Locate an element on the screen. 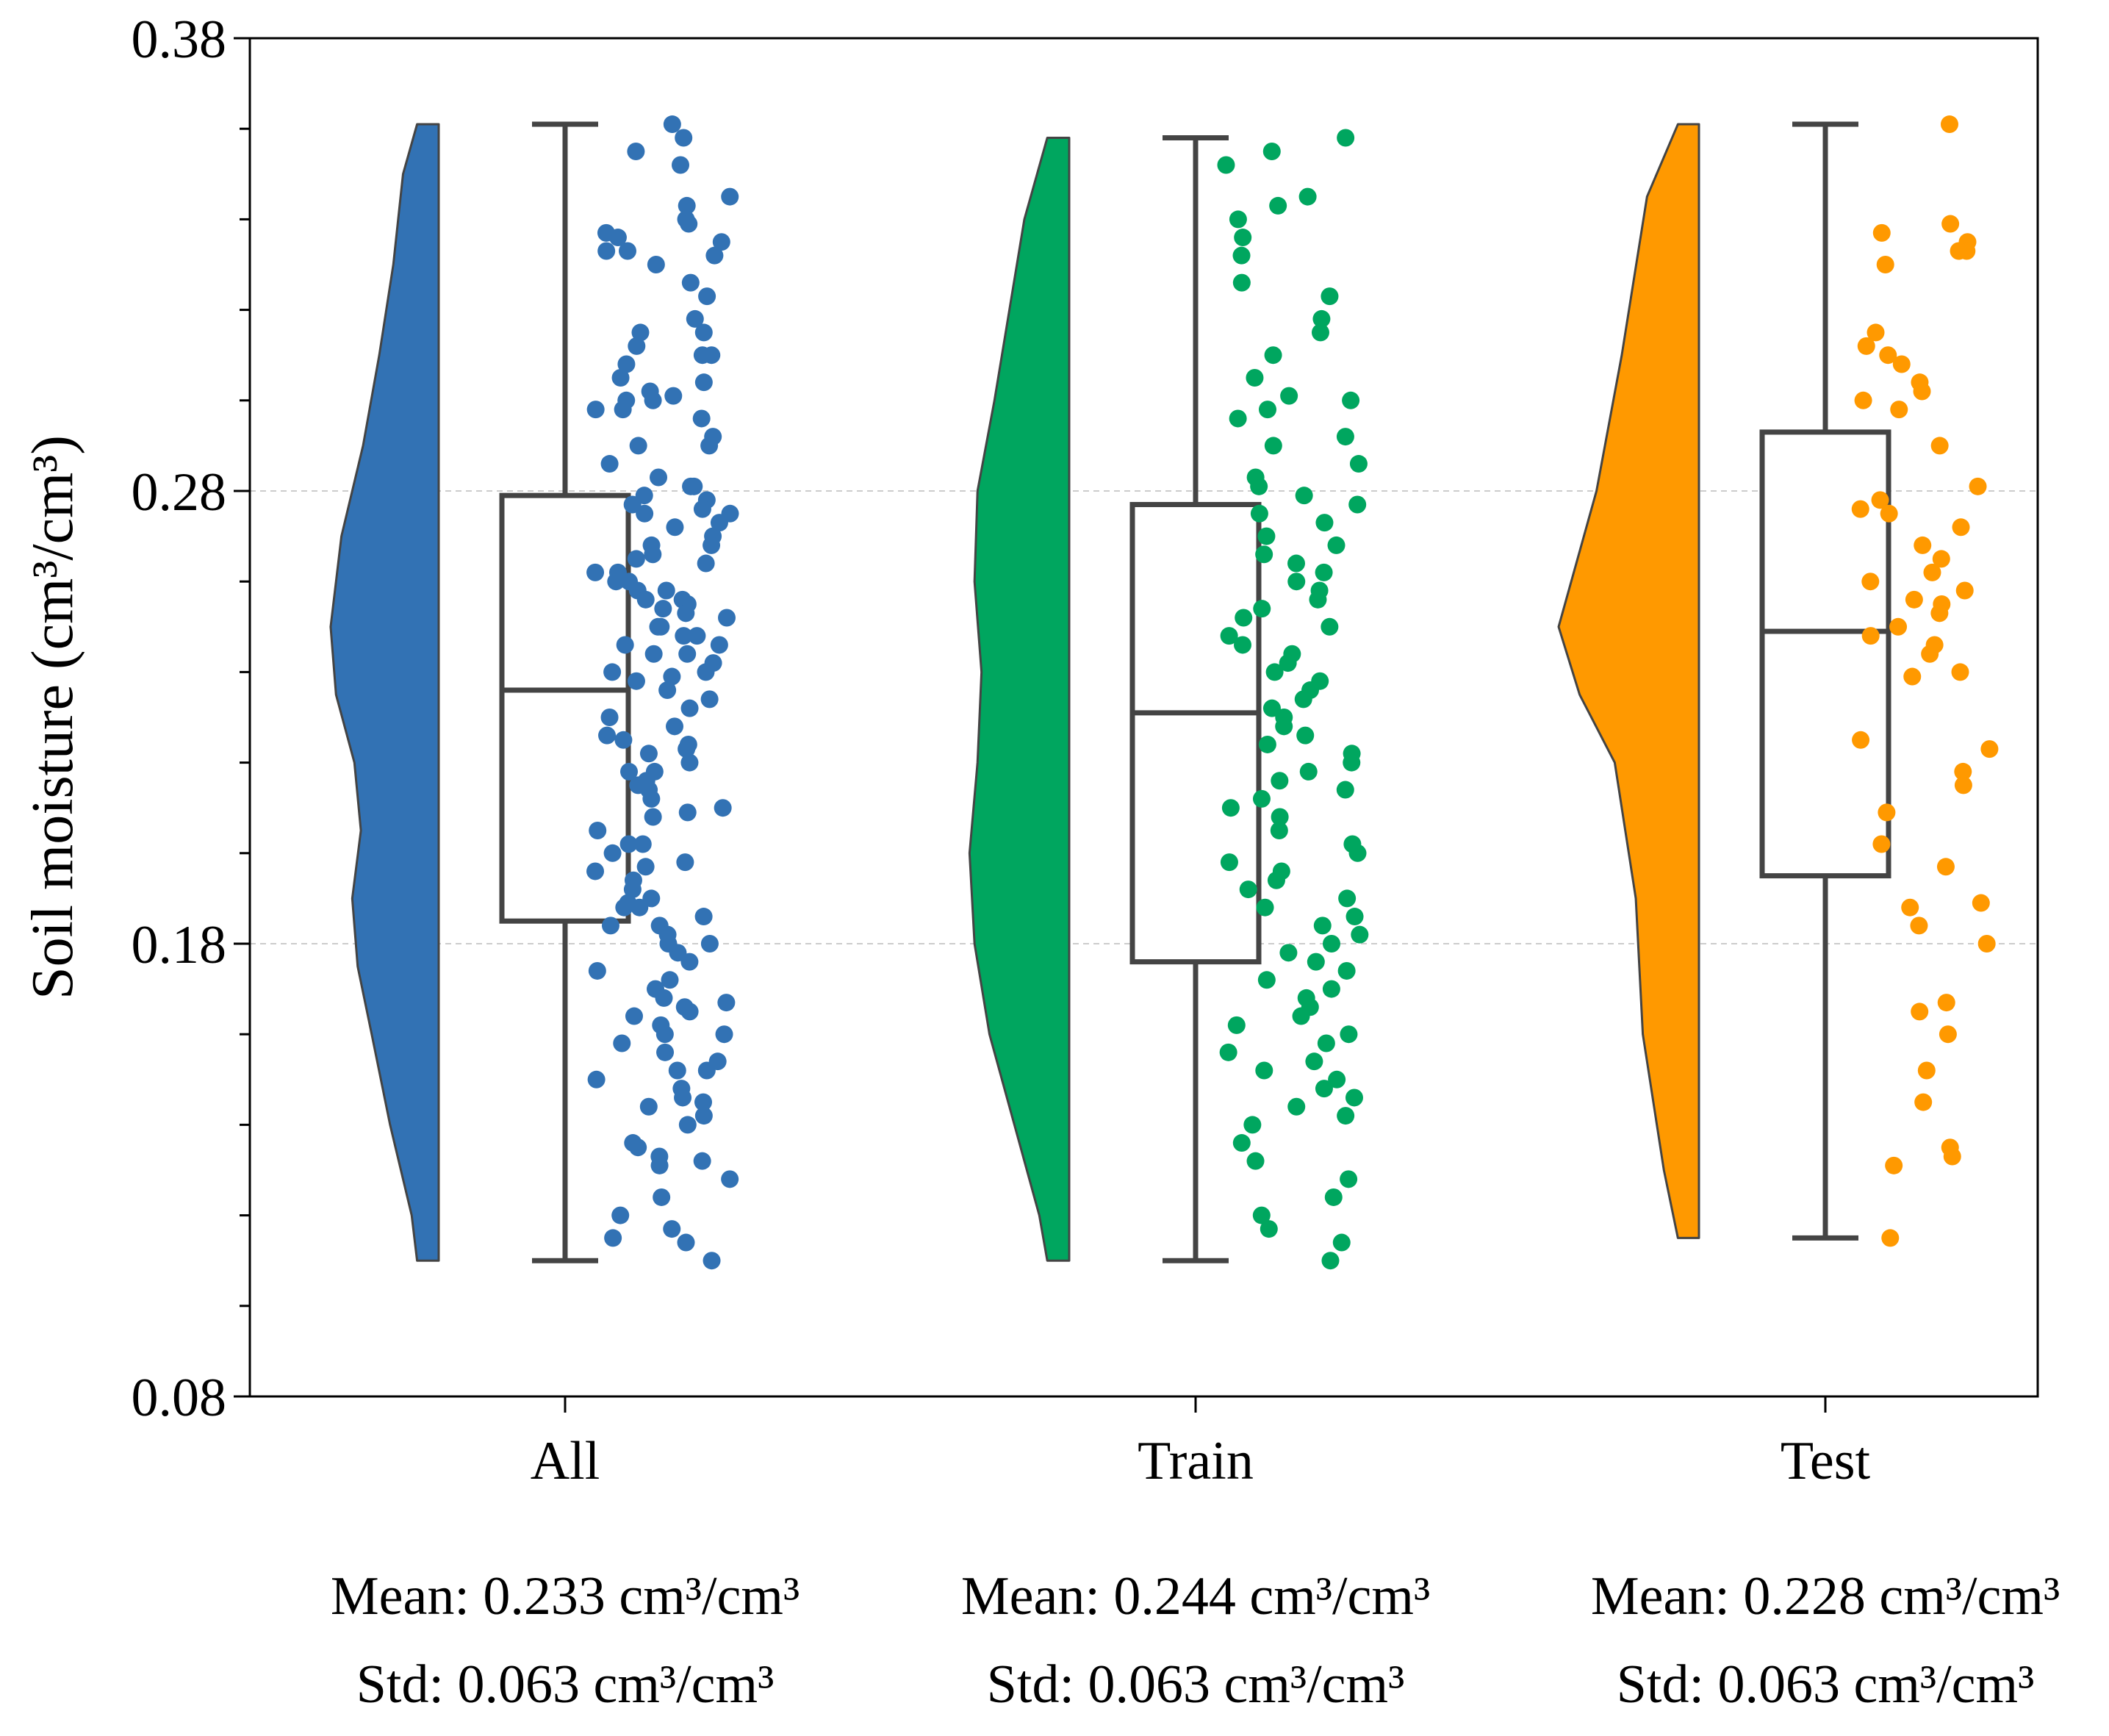 This screenshot has width=2109, height=1736. mean-text: Mean: 0.233 cm³/cm³ is located at coordinates (565, 1596).